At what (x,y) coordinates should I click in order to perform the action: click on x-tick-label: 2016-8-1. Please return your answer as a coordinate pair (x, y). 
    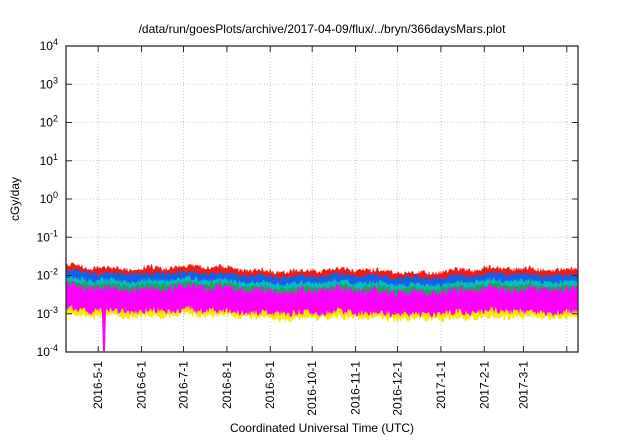
    Looking at the image, I should click on (227, 385).